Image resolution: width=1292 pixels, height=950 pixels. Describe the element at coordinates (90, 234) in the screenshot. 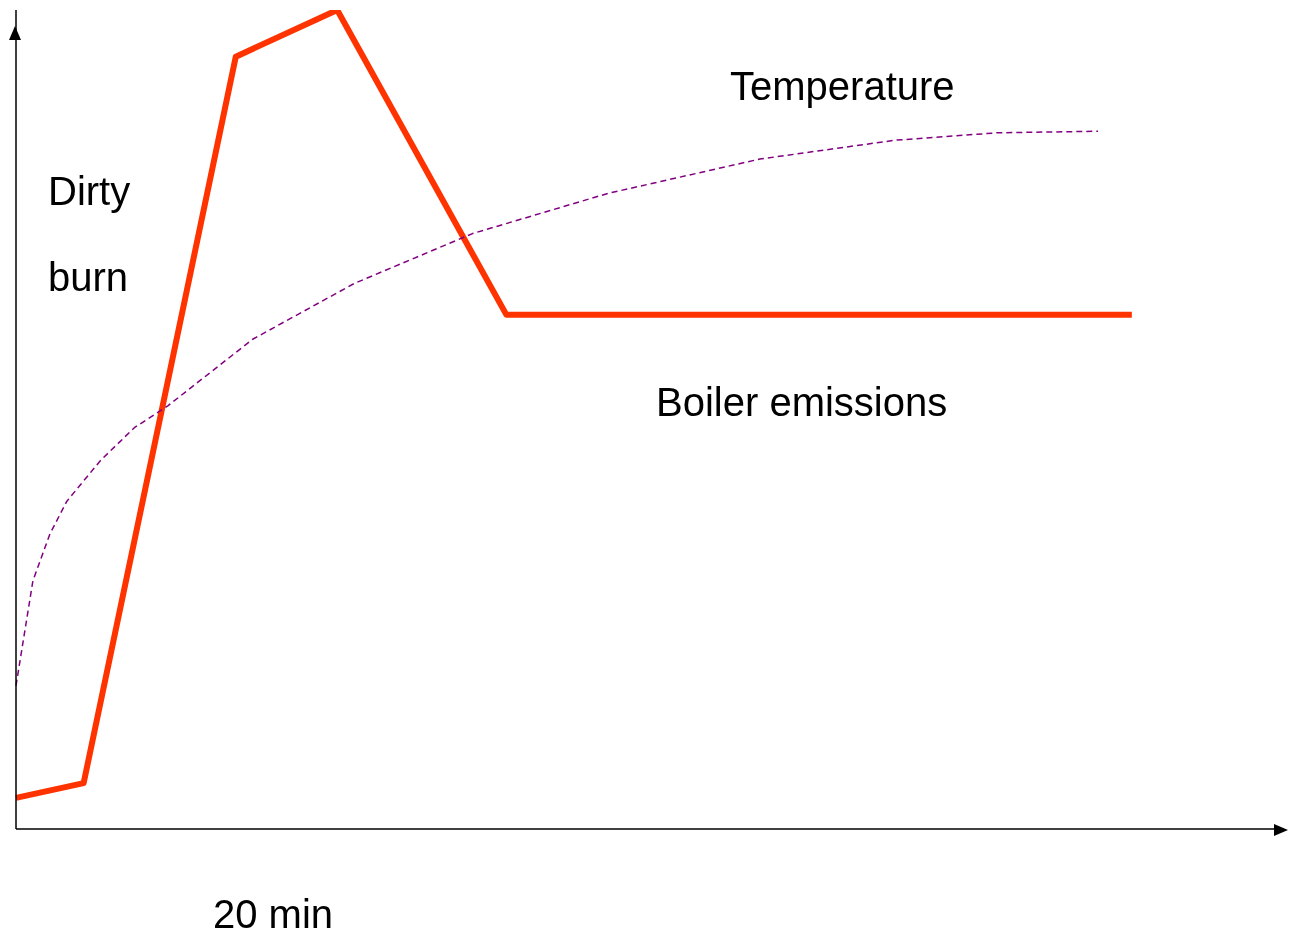

I see `annotation: Dirty burn` at that location.